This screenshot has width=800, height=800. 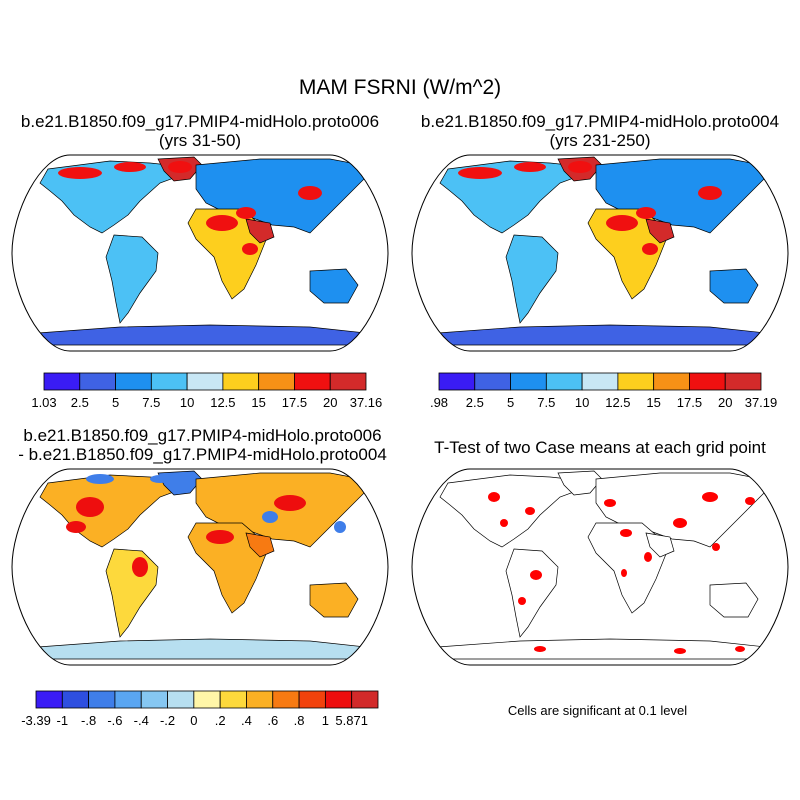 I want to click on colorbar-tick-label: .2, so click(x=220, y=720).